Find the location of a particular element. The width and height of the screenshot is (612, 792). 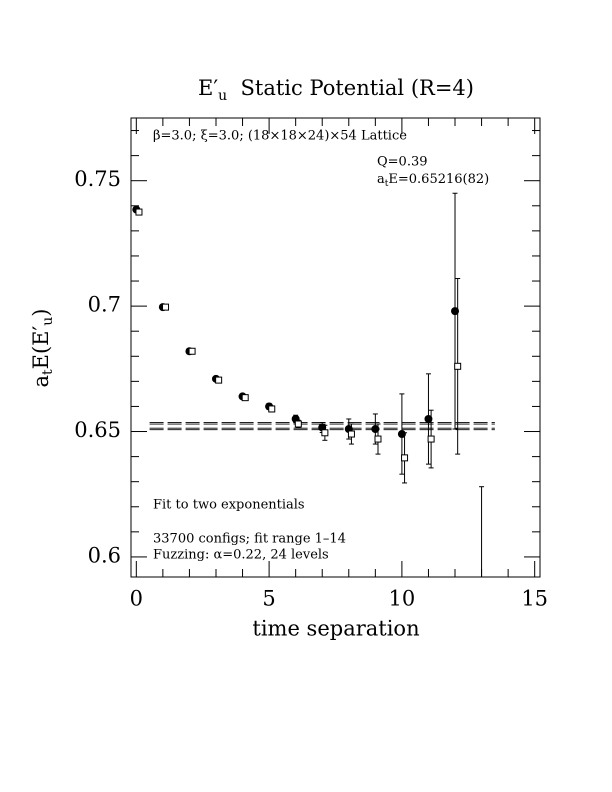

y-axis-label: atE(E′u) is located at coordinates (43, 347).